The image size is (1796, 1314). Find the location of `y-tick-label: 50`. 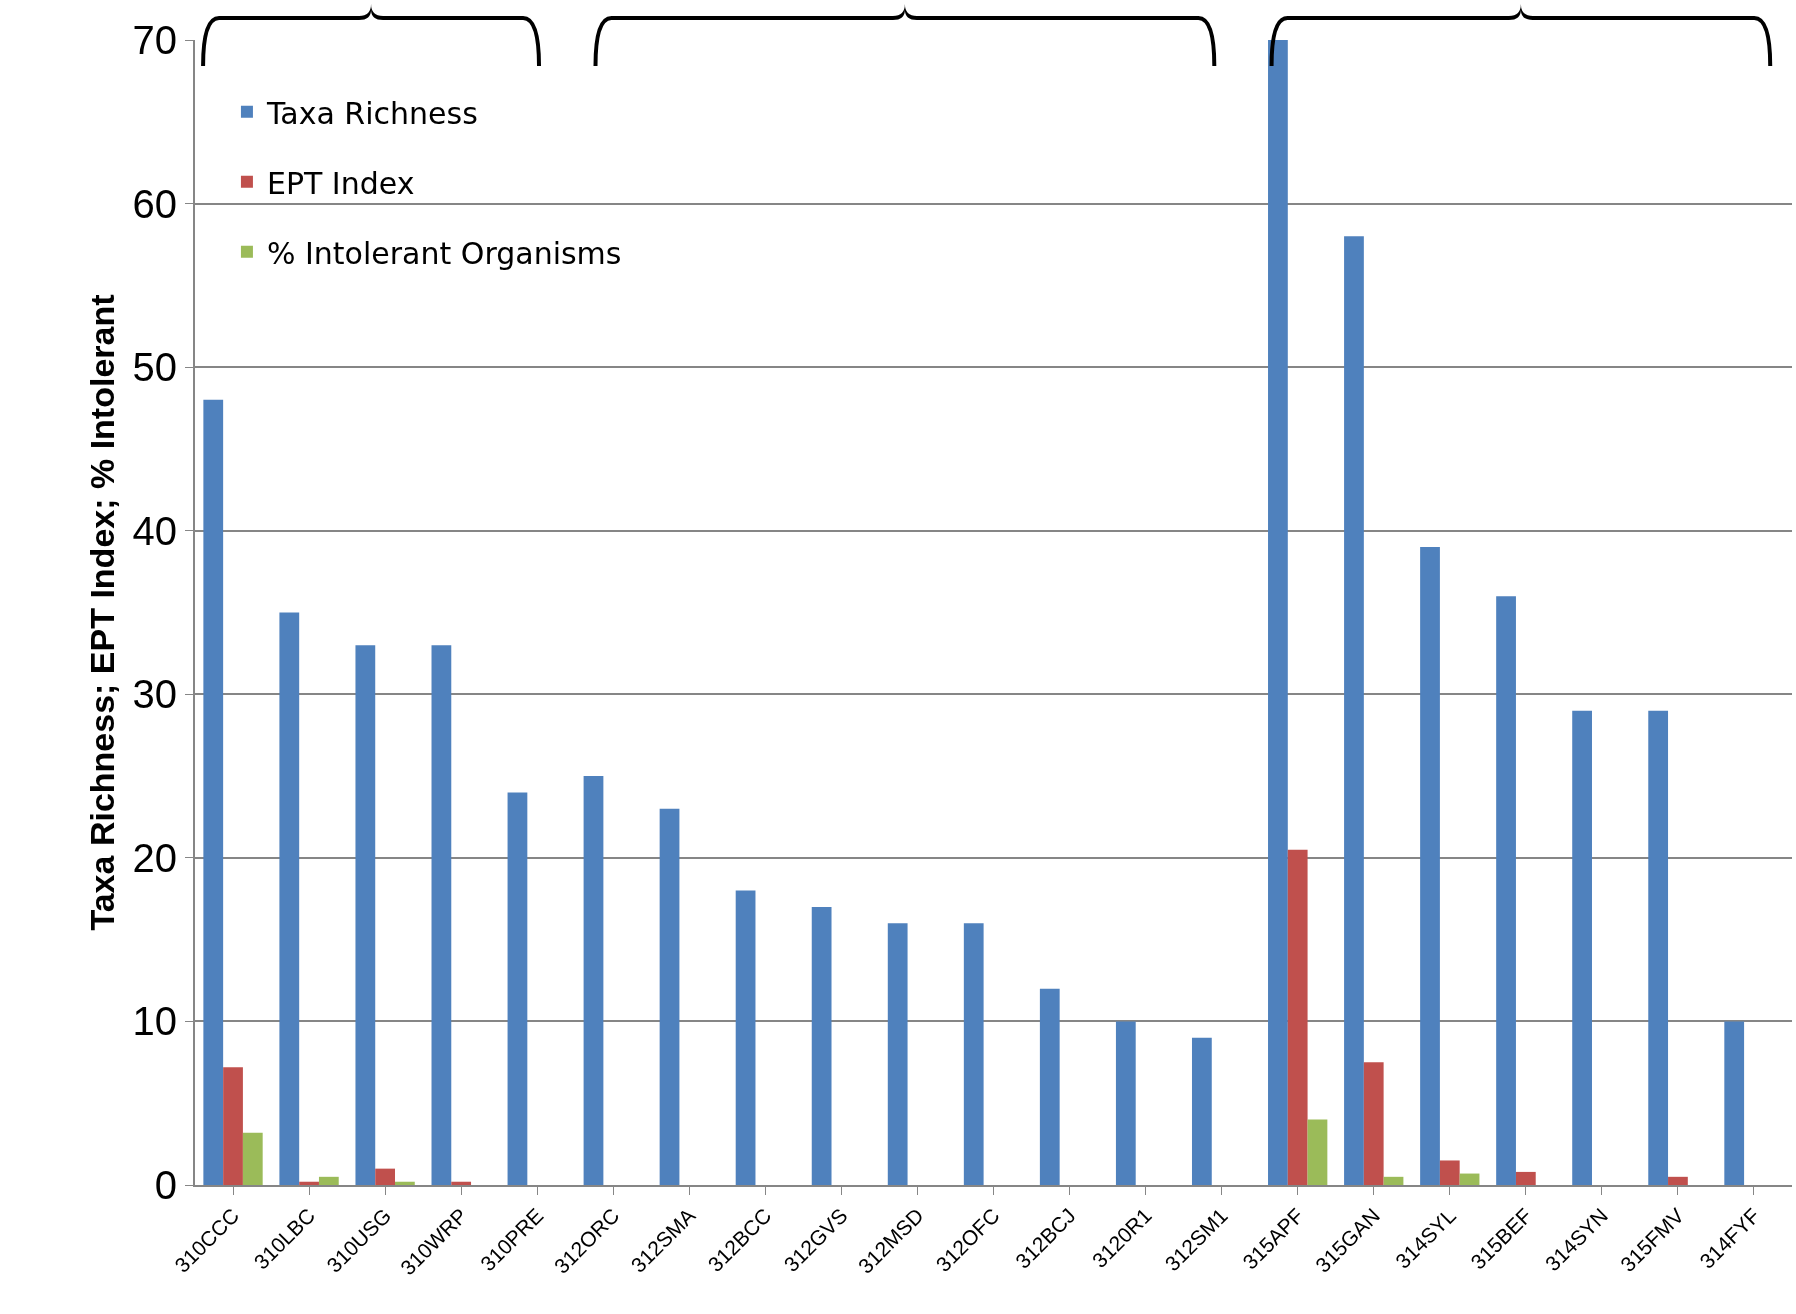

y-tick-label: 50 is located at coordinates (154, 367).